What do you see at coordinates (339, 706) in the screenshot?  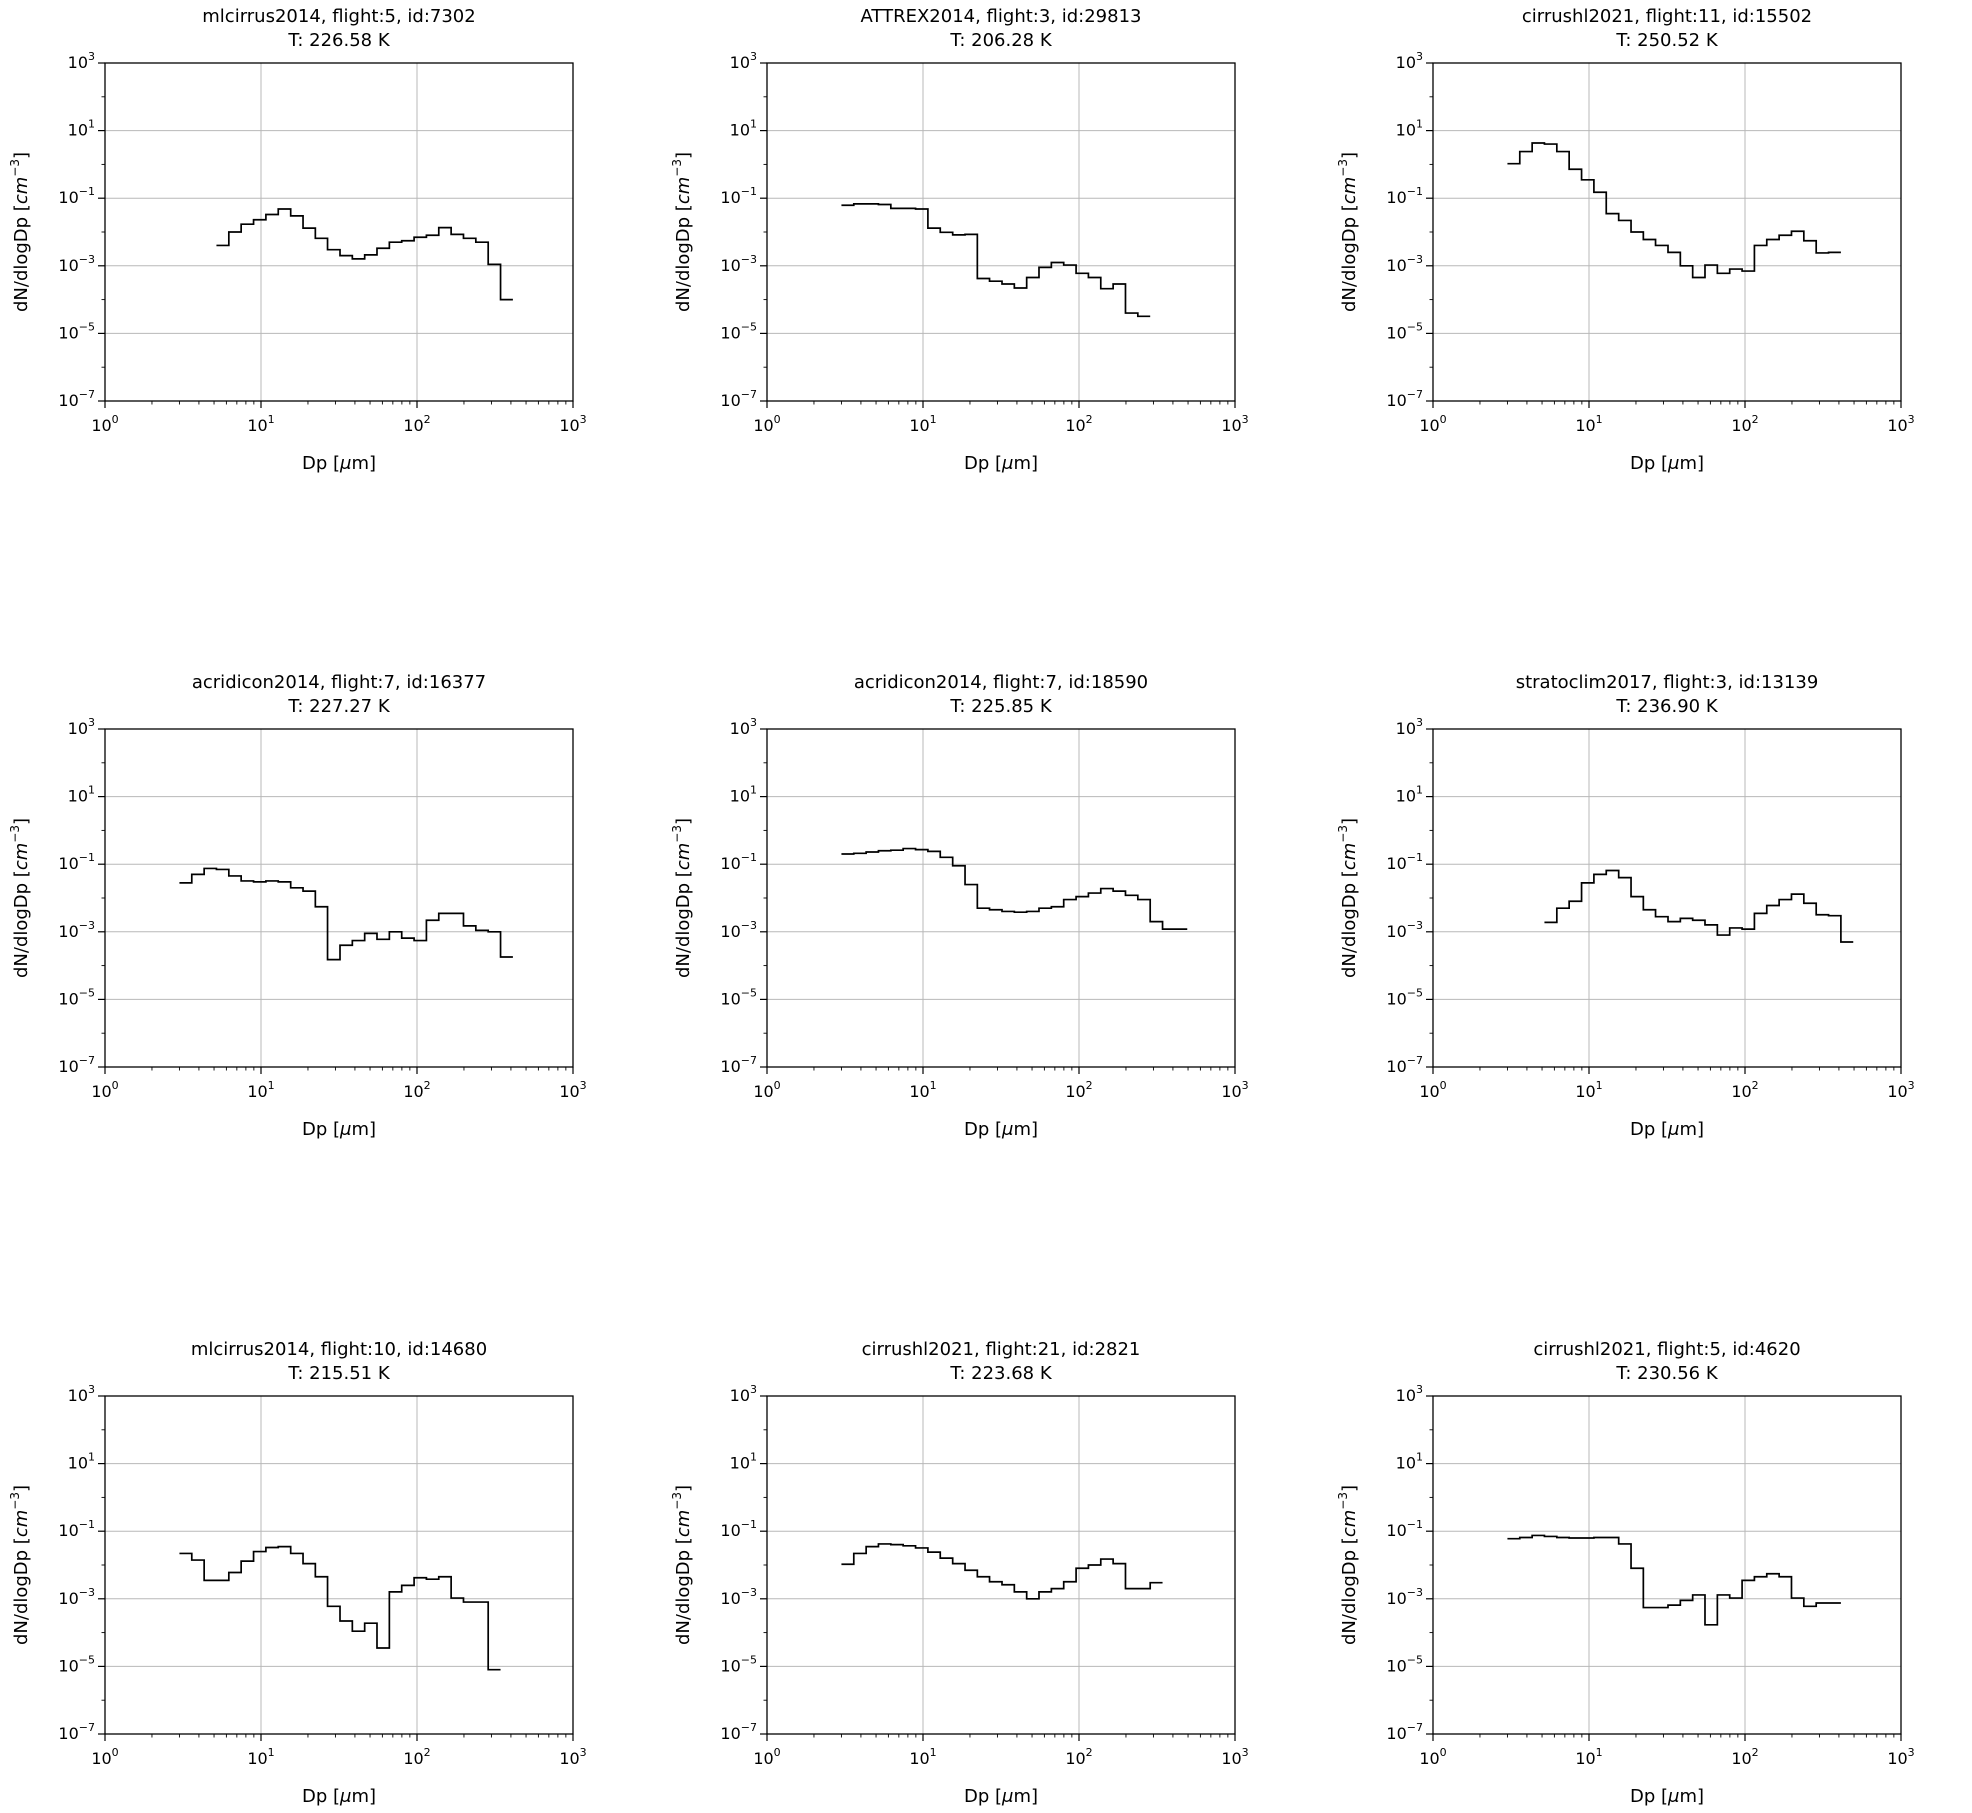 I see `subplot-temperature-label: T: 227.27 K` at bounding box center [339, 706].